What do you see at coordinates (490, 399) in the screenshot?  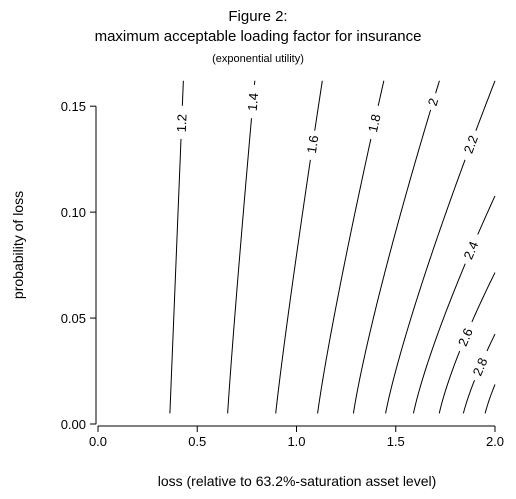 I see `contour-line` at bounding box center [490, 399].